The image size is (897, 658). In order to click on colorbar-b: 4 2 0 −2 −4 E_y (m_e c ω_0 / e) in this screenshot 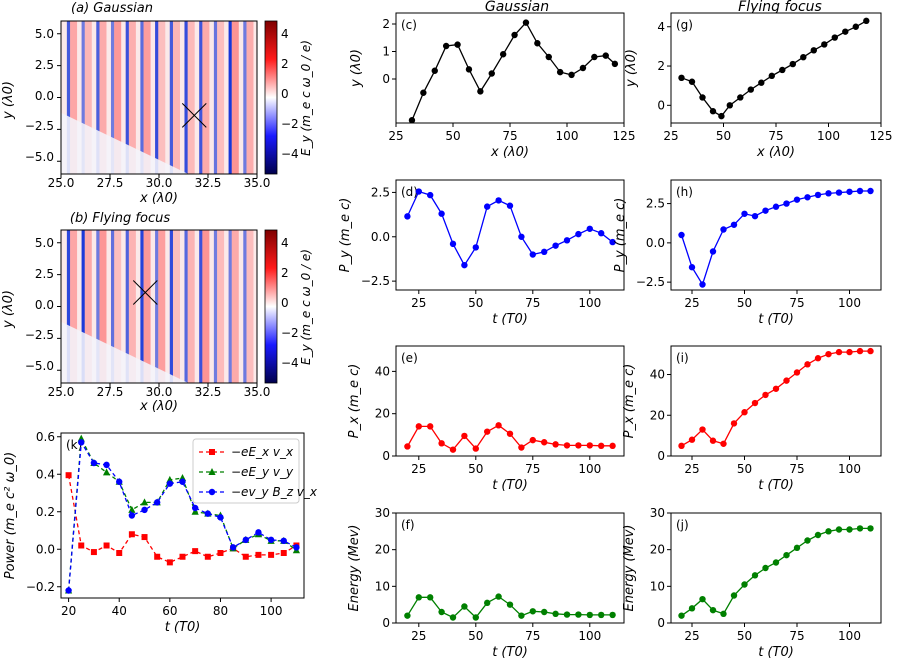, I will do `click(288, 306)`.